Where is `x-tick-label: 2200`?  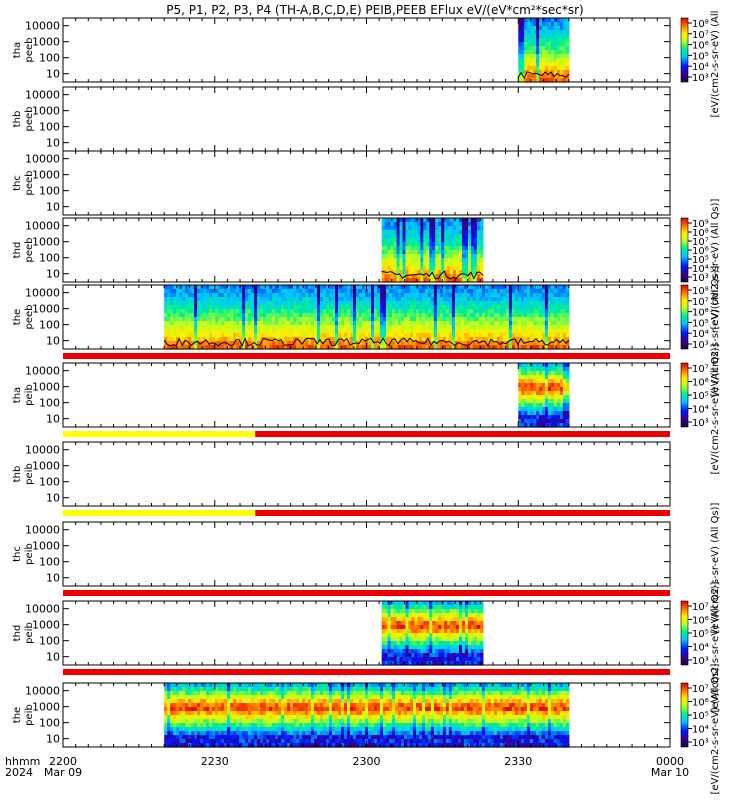 x-tick-label: 2200 is located at coordinates (63, 761).